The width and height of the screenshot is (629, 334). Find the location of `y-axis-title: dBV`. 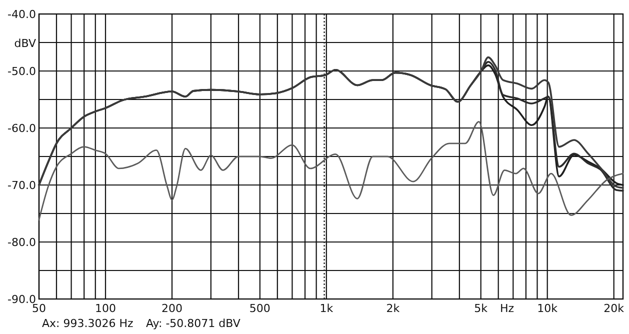

y-axis-title: dBV is located at coordinates (25, 43).